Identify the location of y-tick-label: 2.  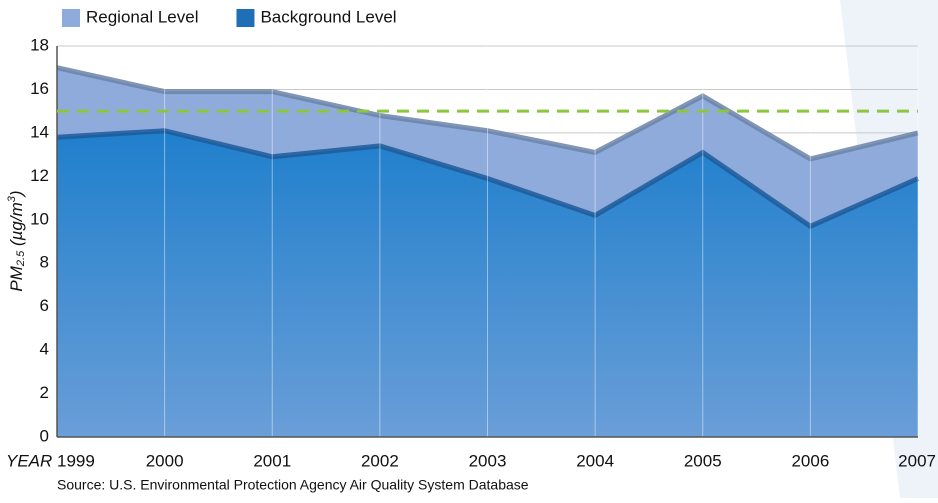
(44, 392).